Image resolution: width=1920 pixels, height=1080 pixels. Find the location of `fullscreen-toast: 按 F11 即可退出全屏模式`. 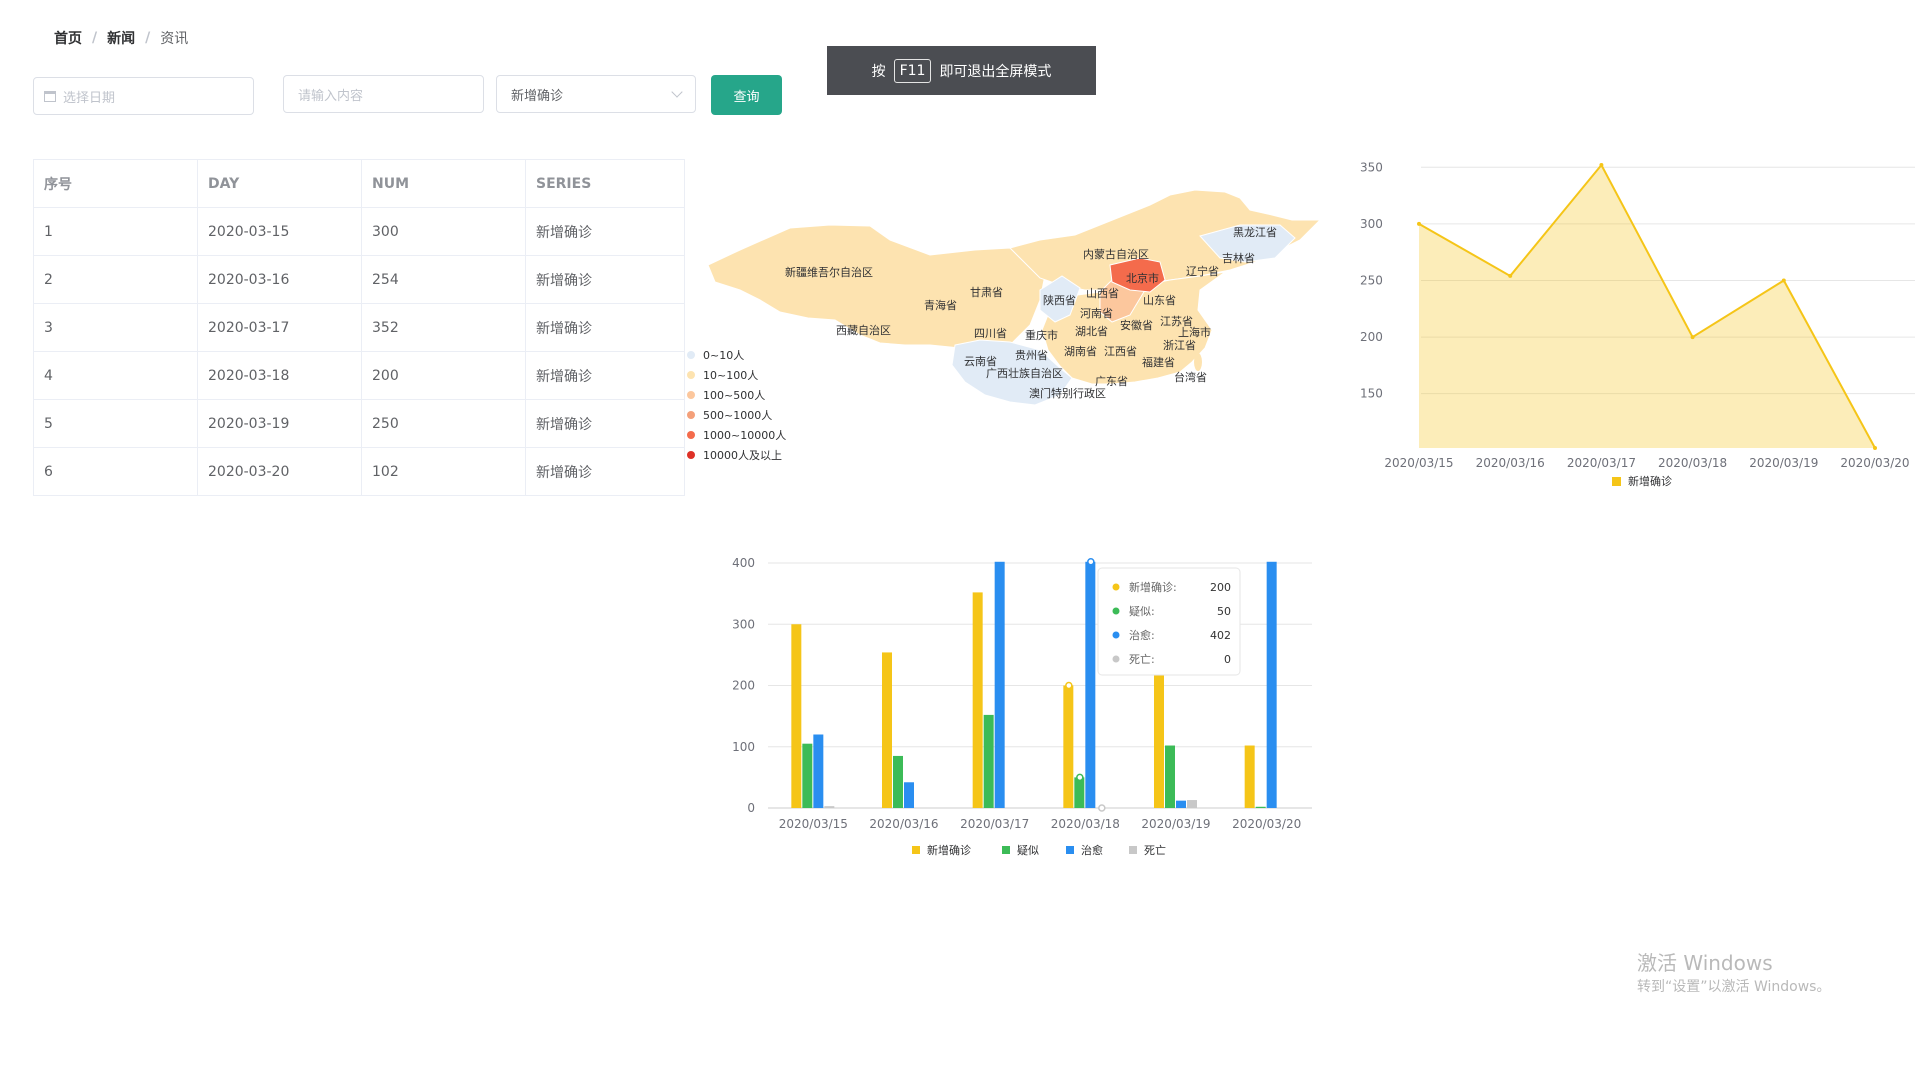

fullscreen-toast: 按 F11 即可退出全屏模式 is located at coordinates (961, 70).